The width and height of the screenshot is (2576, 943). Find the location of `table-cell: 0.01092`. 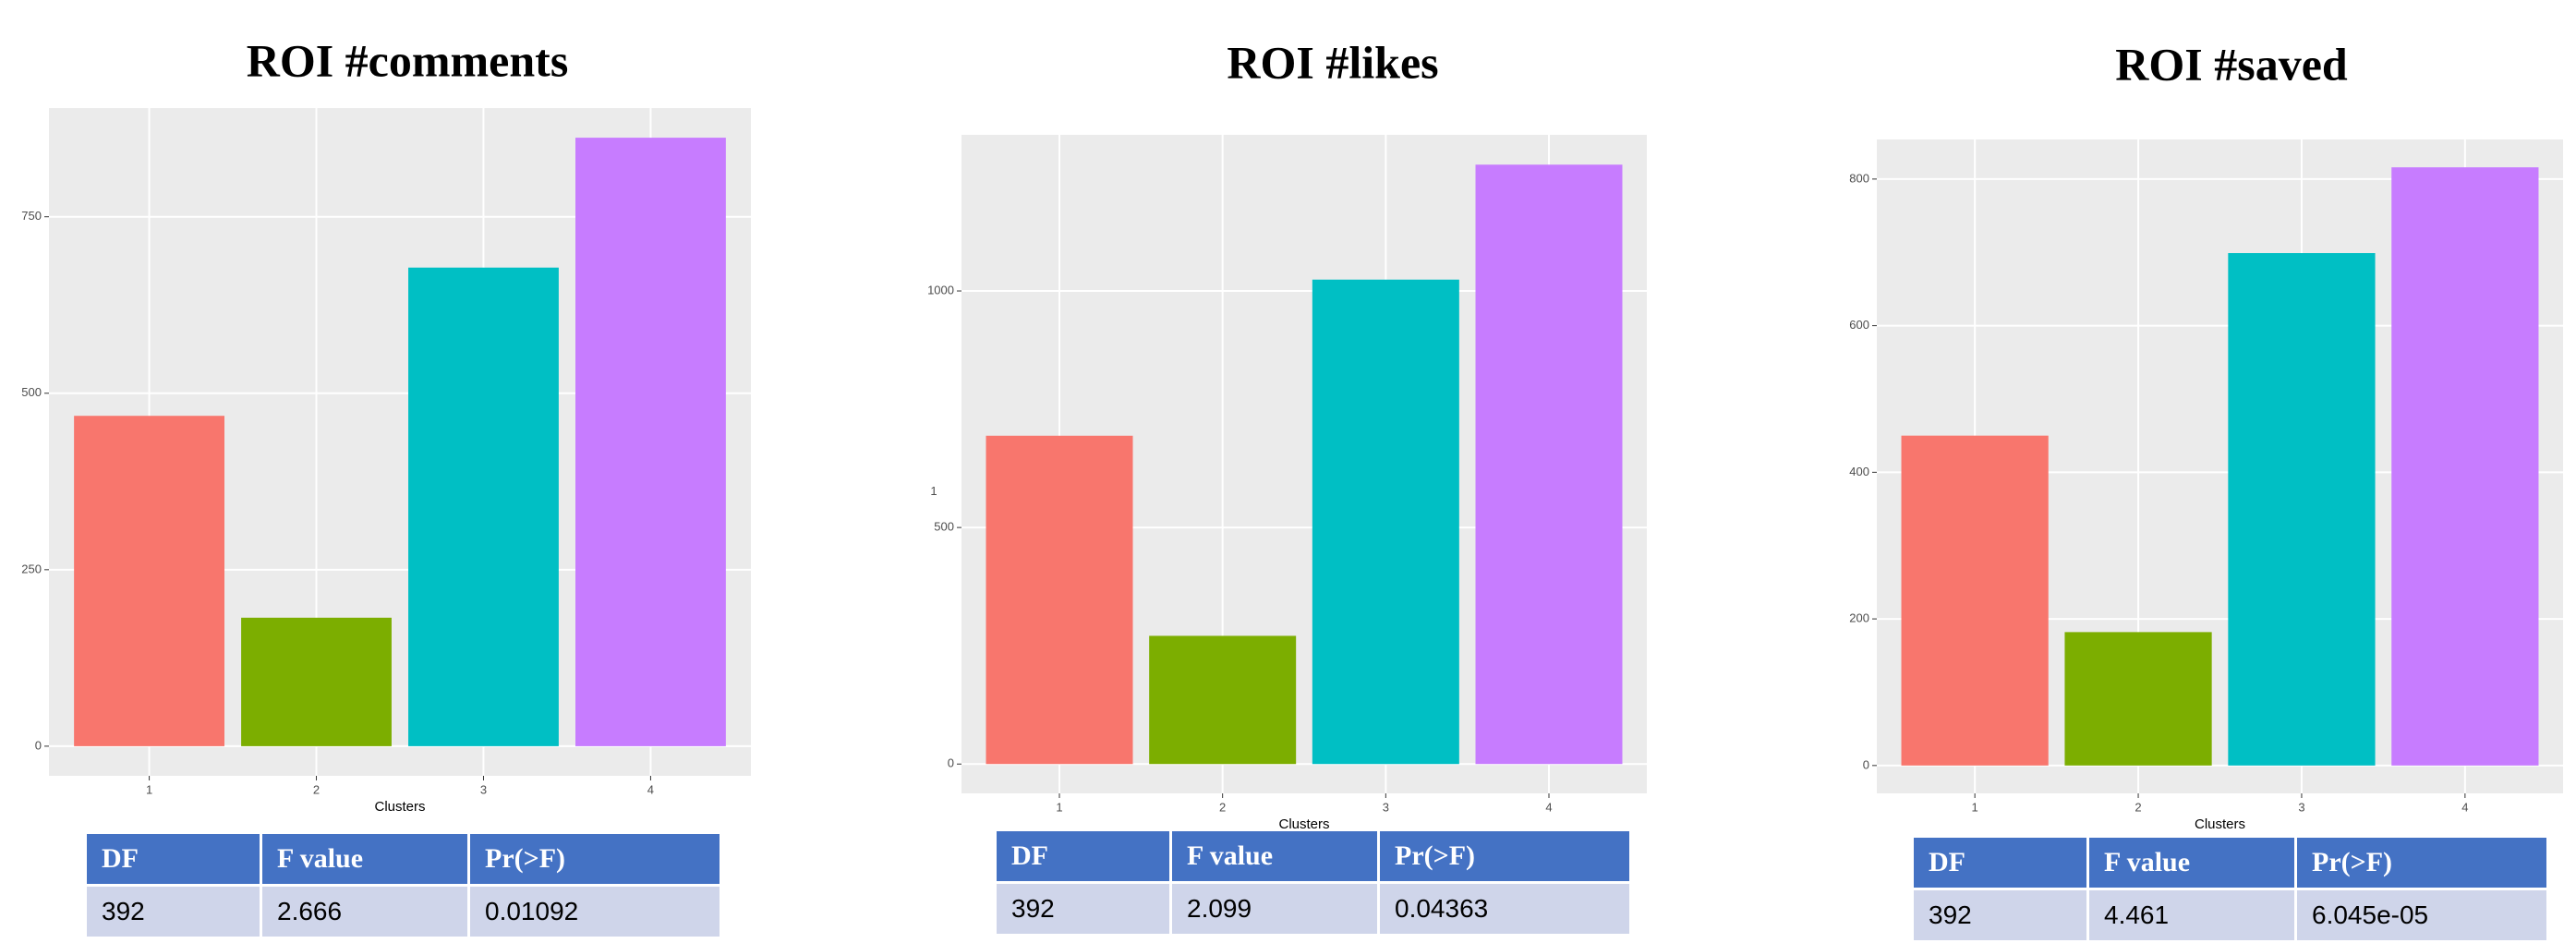

table-cell: 0.01092 is located at coordinates (595, 912).